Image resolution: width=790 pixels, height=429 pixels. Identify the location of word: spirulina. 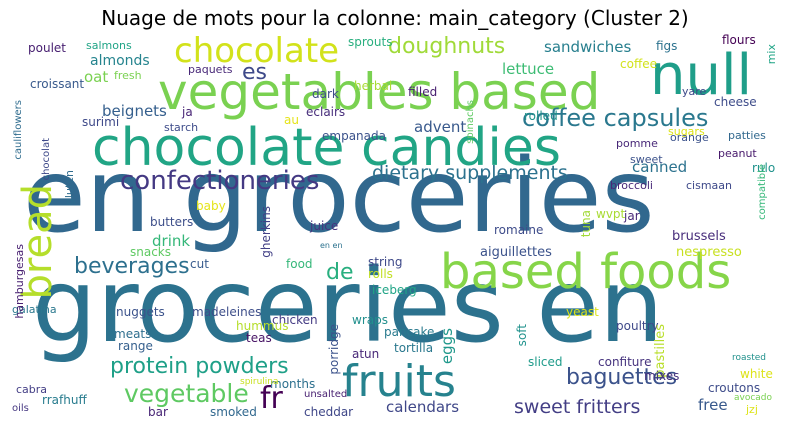
(259, 382).